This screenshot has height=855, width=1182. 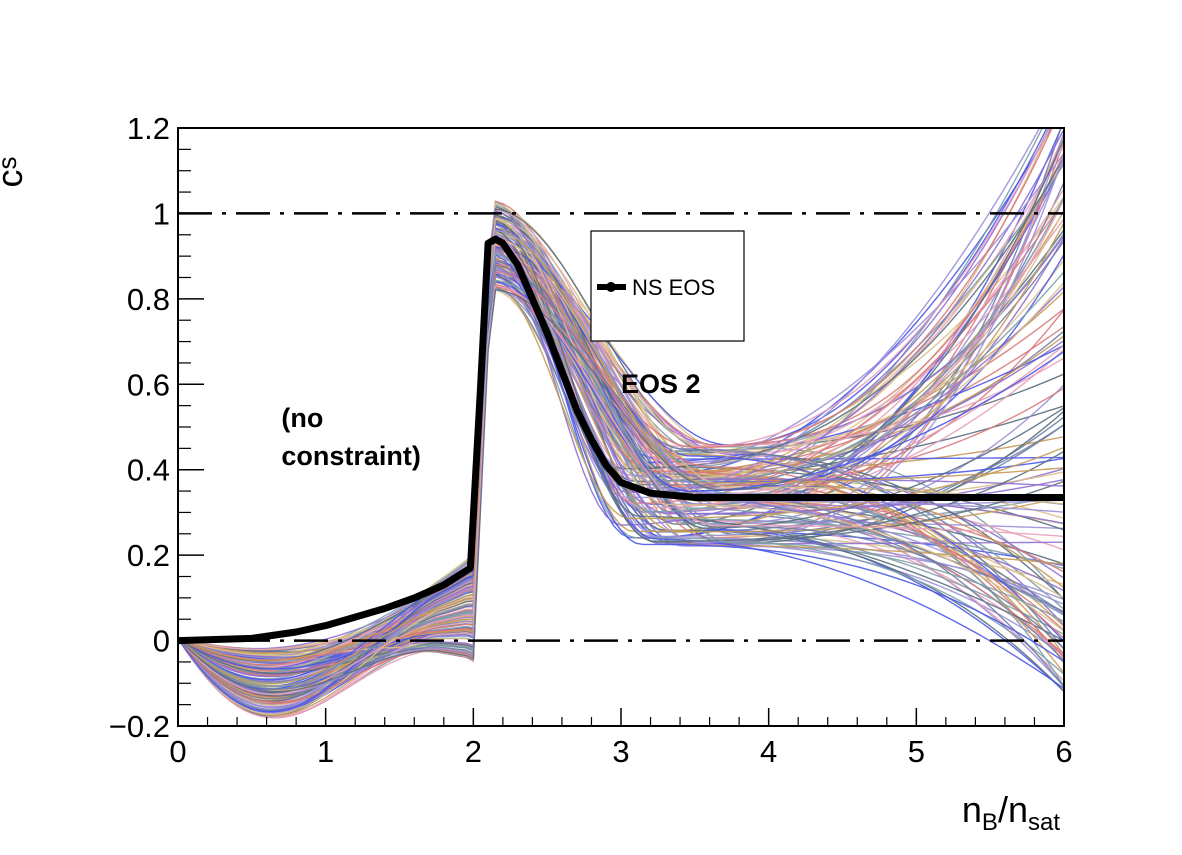 I want to click on x-tick-label: 1, so click(x=325, y=751).